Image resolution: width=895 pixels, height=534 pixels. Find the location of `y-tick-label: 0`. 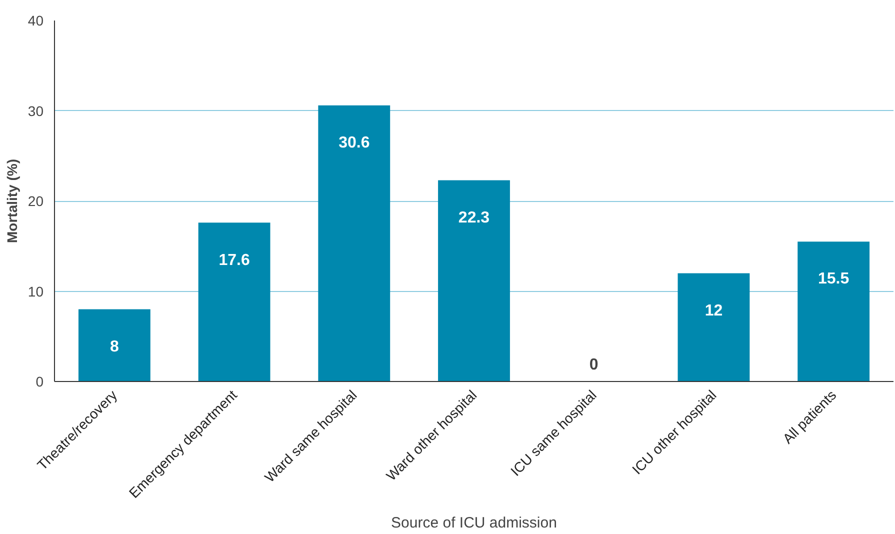

y-tick-label: 0 is located at coordinates (40, 382).